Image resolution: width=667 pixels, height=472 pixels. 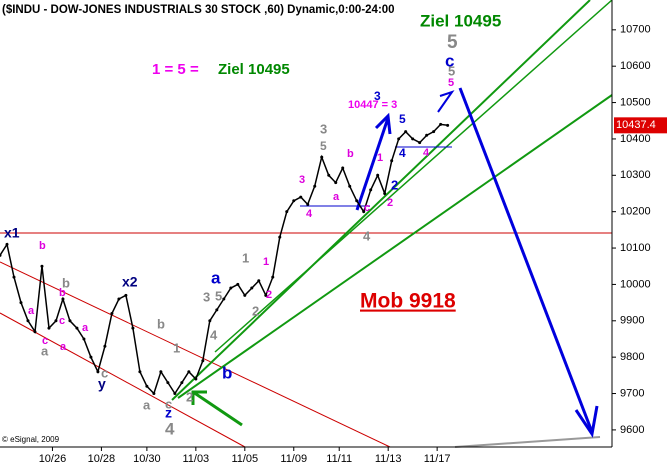 What do you see at coordinates (437, 459) in the screenshot?
I see `x-tick-label: 11/17` at bounding box center [437, 459].